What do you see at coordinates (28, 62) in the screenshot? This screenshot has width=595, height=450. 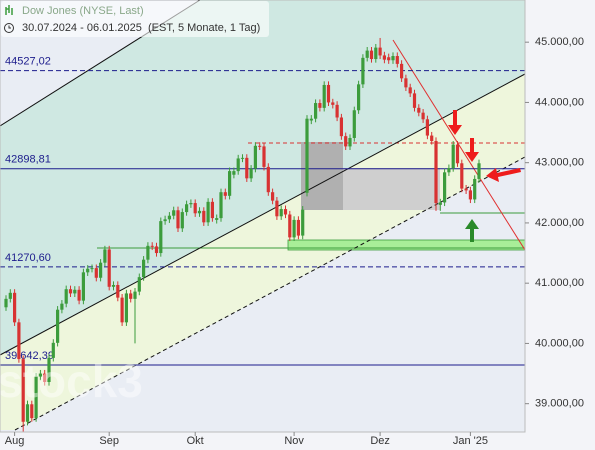 I see `level-label: 44527,02` at bounding box center [28, 62].